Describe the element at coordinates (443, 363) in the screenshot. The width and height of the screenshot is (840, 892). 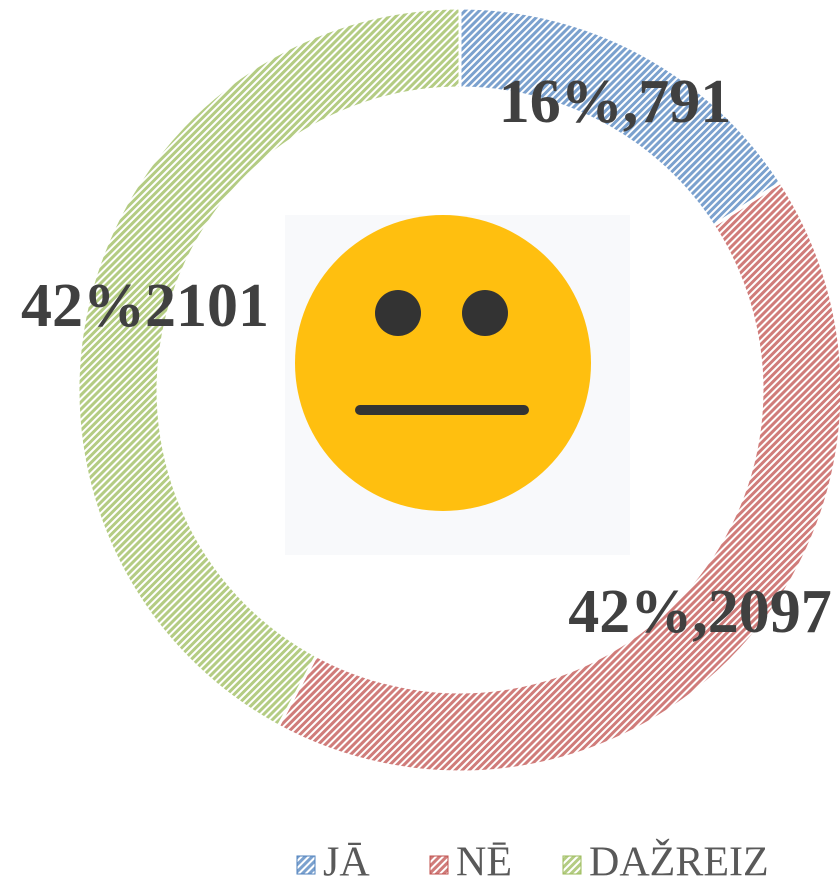
I see `emoji-face` at that location.